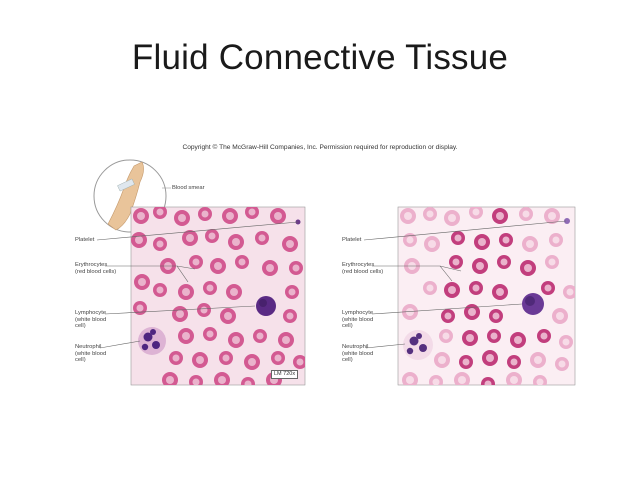 The height and width of the screenshot is (480, 640). I want to click on neutrophil-label-left: Neutrophil (white blood cell), so click(91, 354).